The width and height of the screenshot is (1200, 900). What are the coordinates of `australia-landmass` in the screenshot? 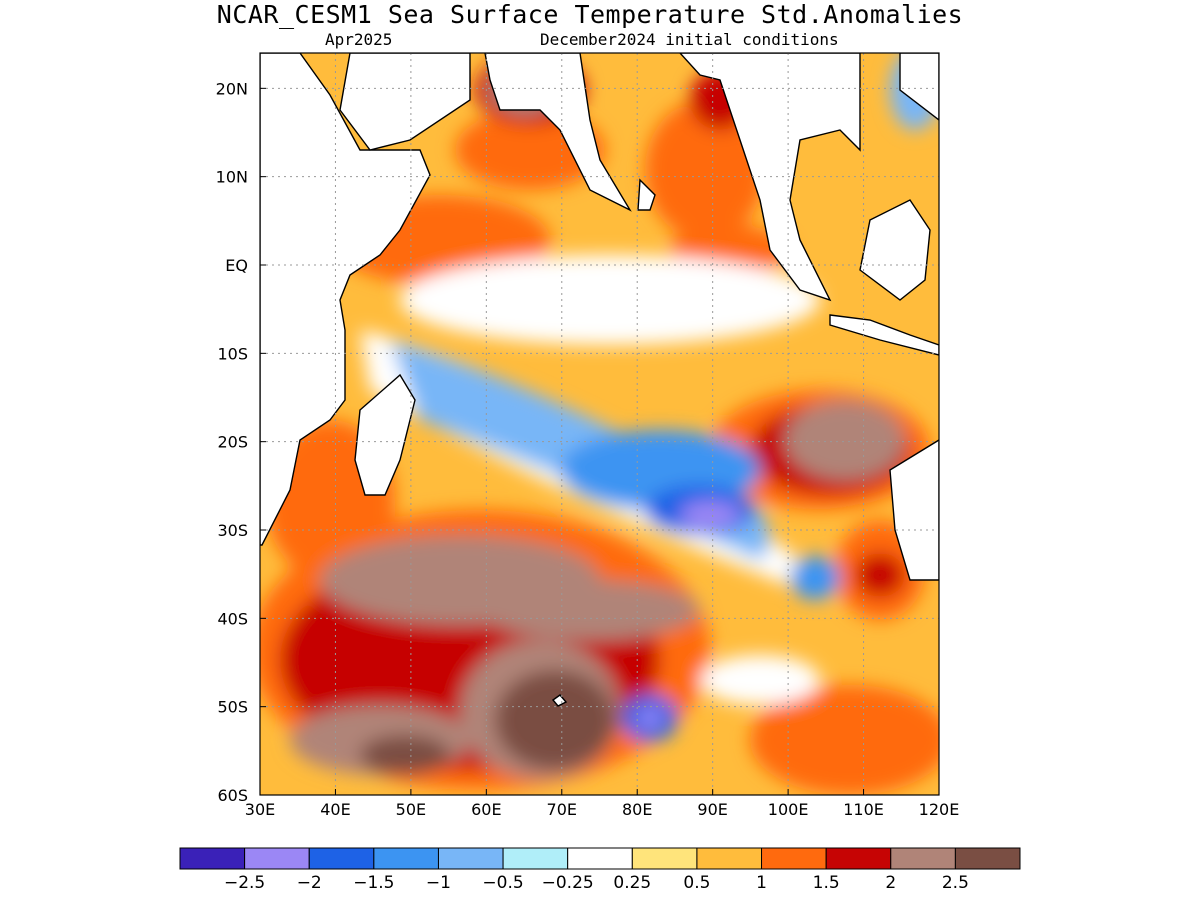 It's located at (914, 510).